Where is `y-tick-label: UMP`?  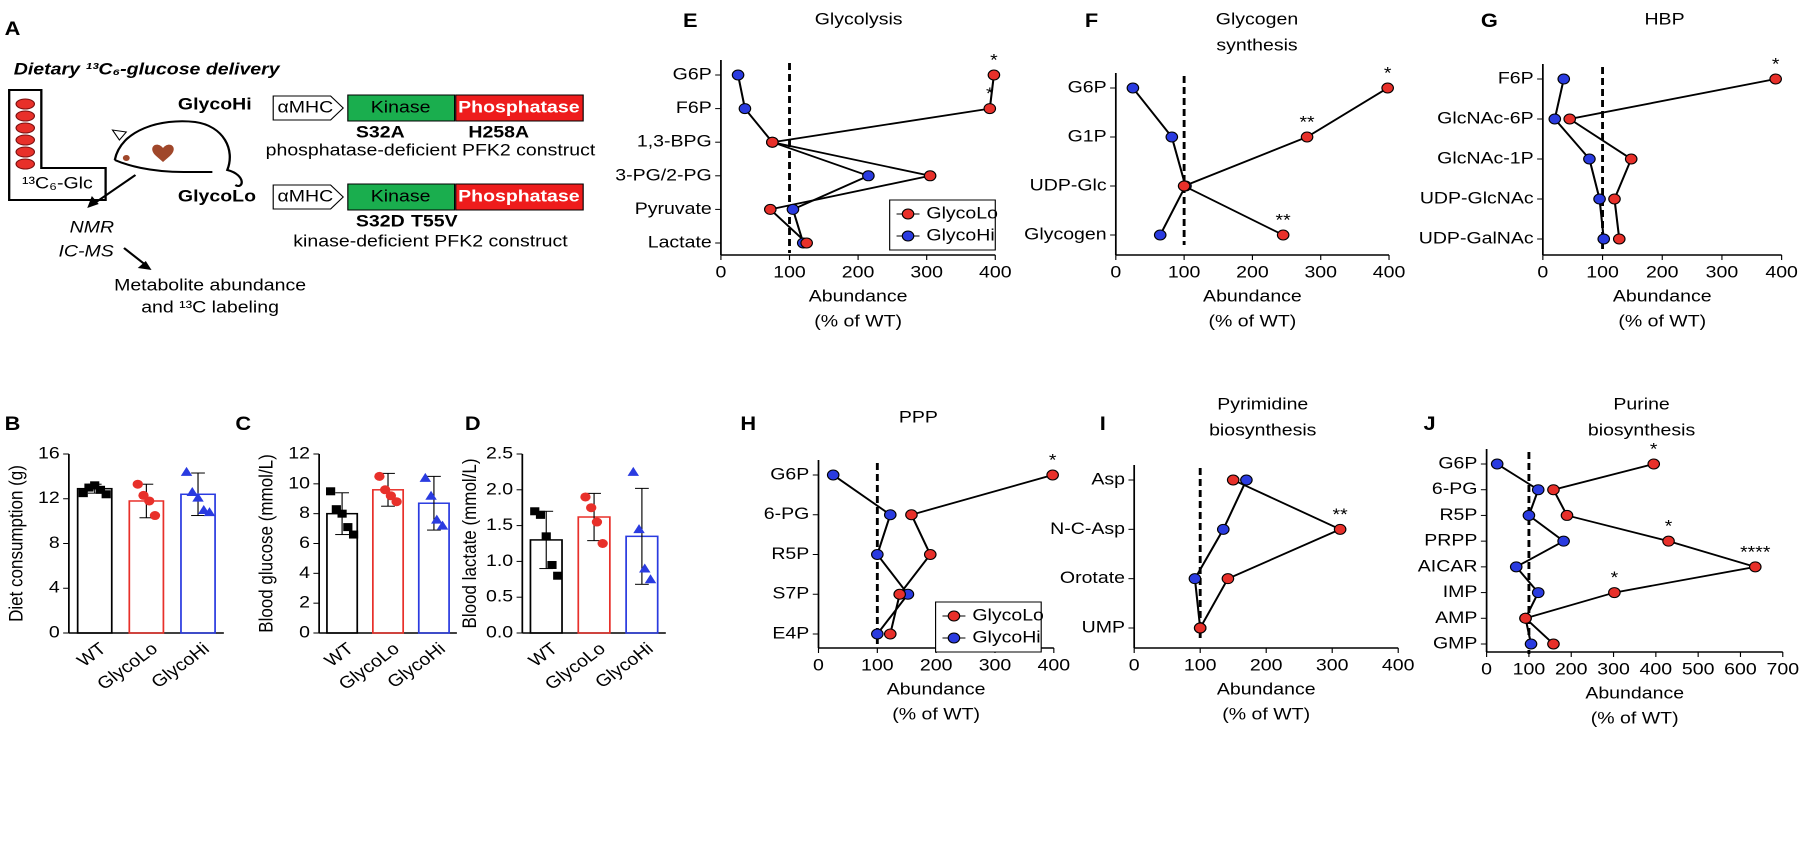 y-tick-label: UMP is located at coordinates (1103, 627).